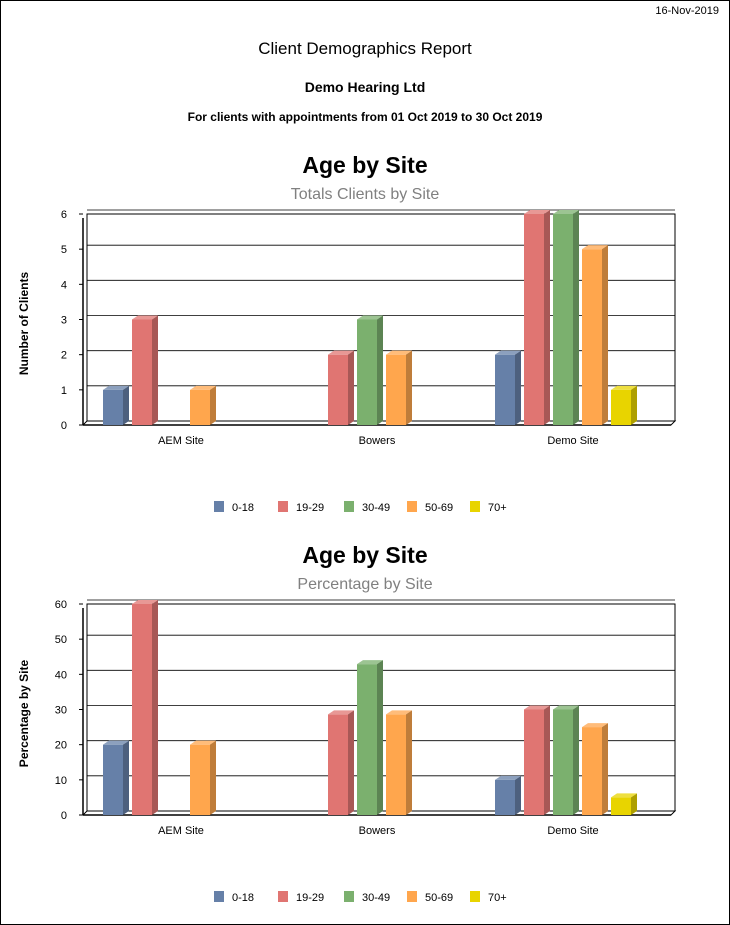 This screenshot has height=925, width=730. Describe the element at coordinates (488, 897) in the screenshot. I see `legend-item-70+: 70+` at that location.